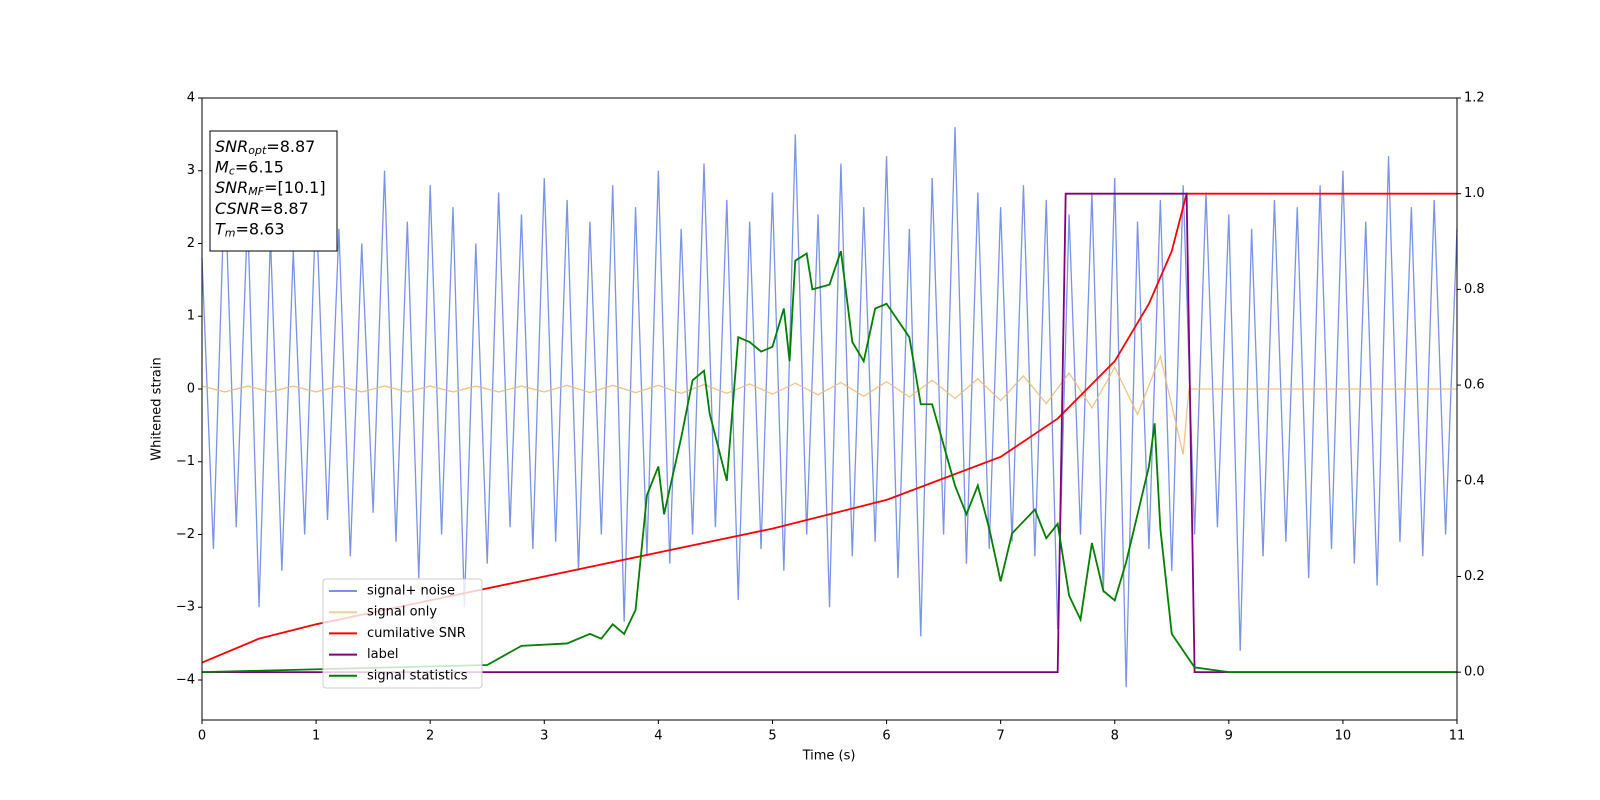 Image resolution: width=1600 pixels, height=800 pixels. I want to click on x-tick-label: 9, so click(1229, 736).